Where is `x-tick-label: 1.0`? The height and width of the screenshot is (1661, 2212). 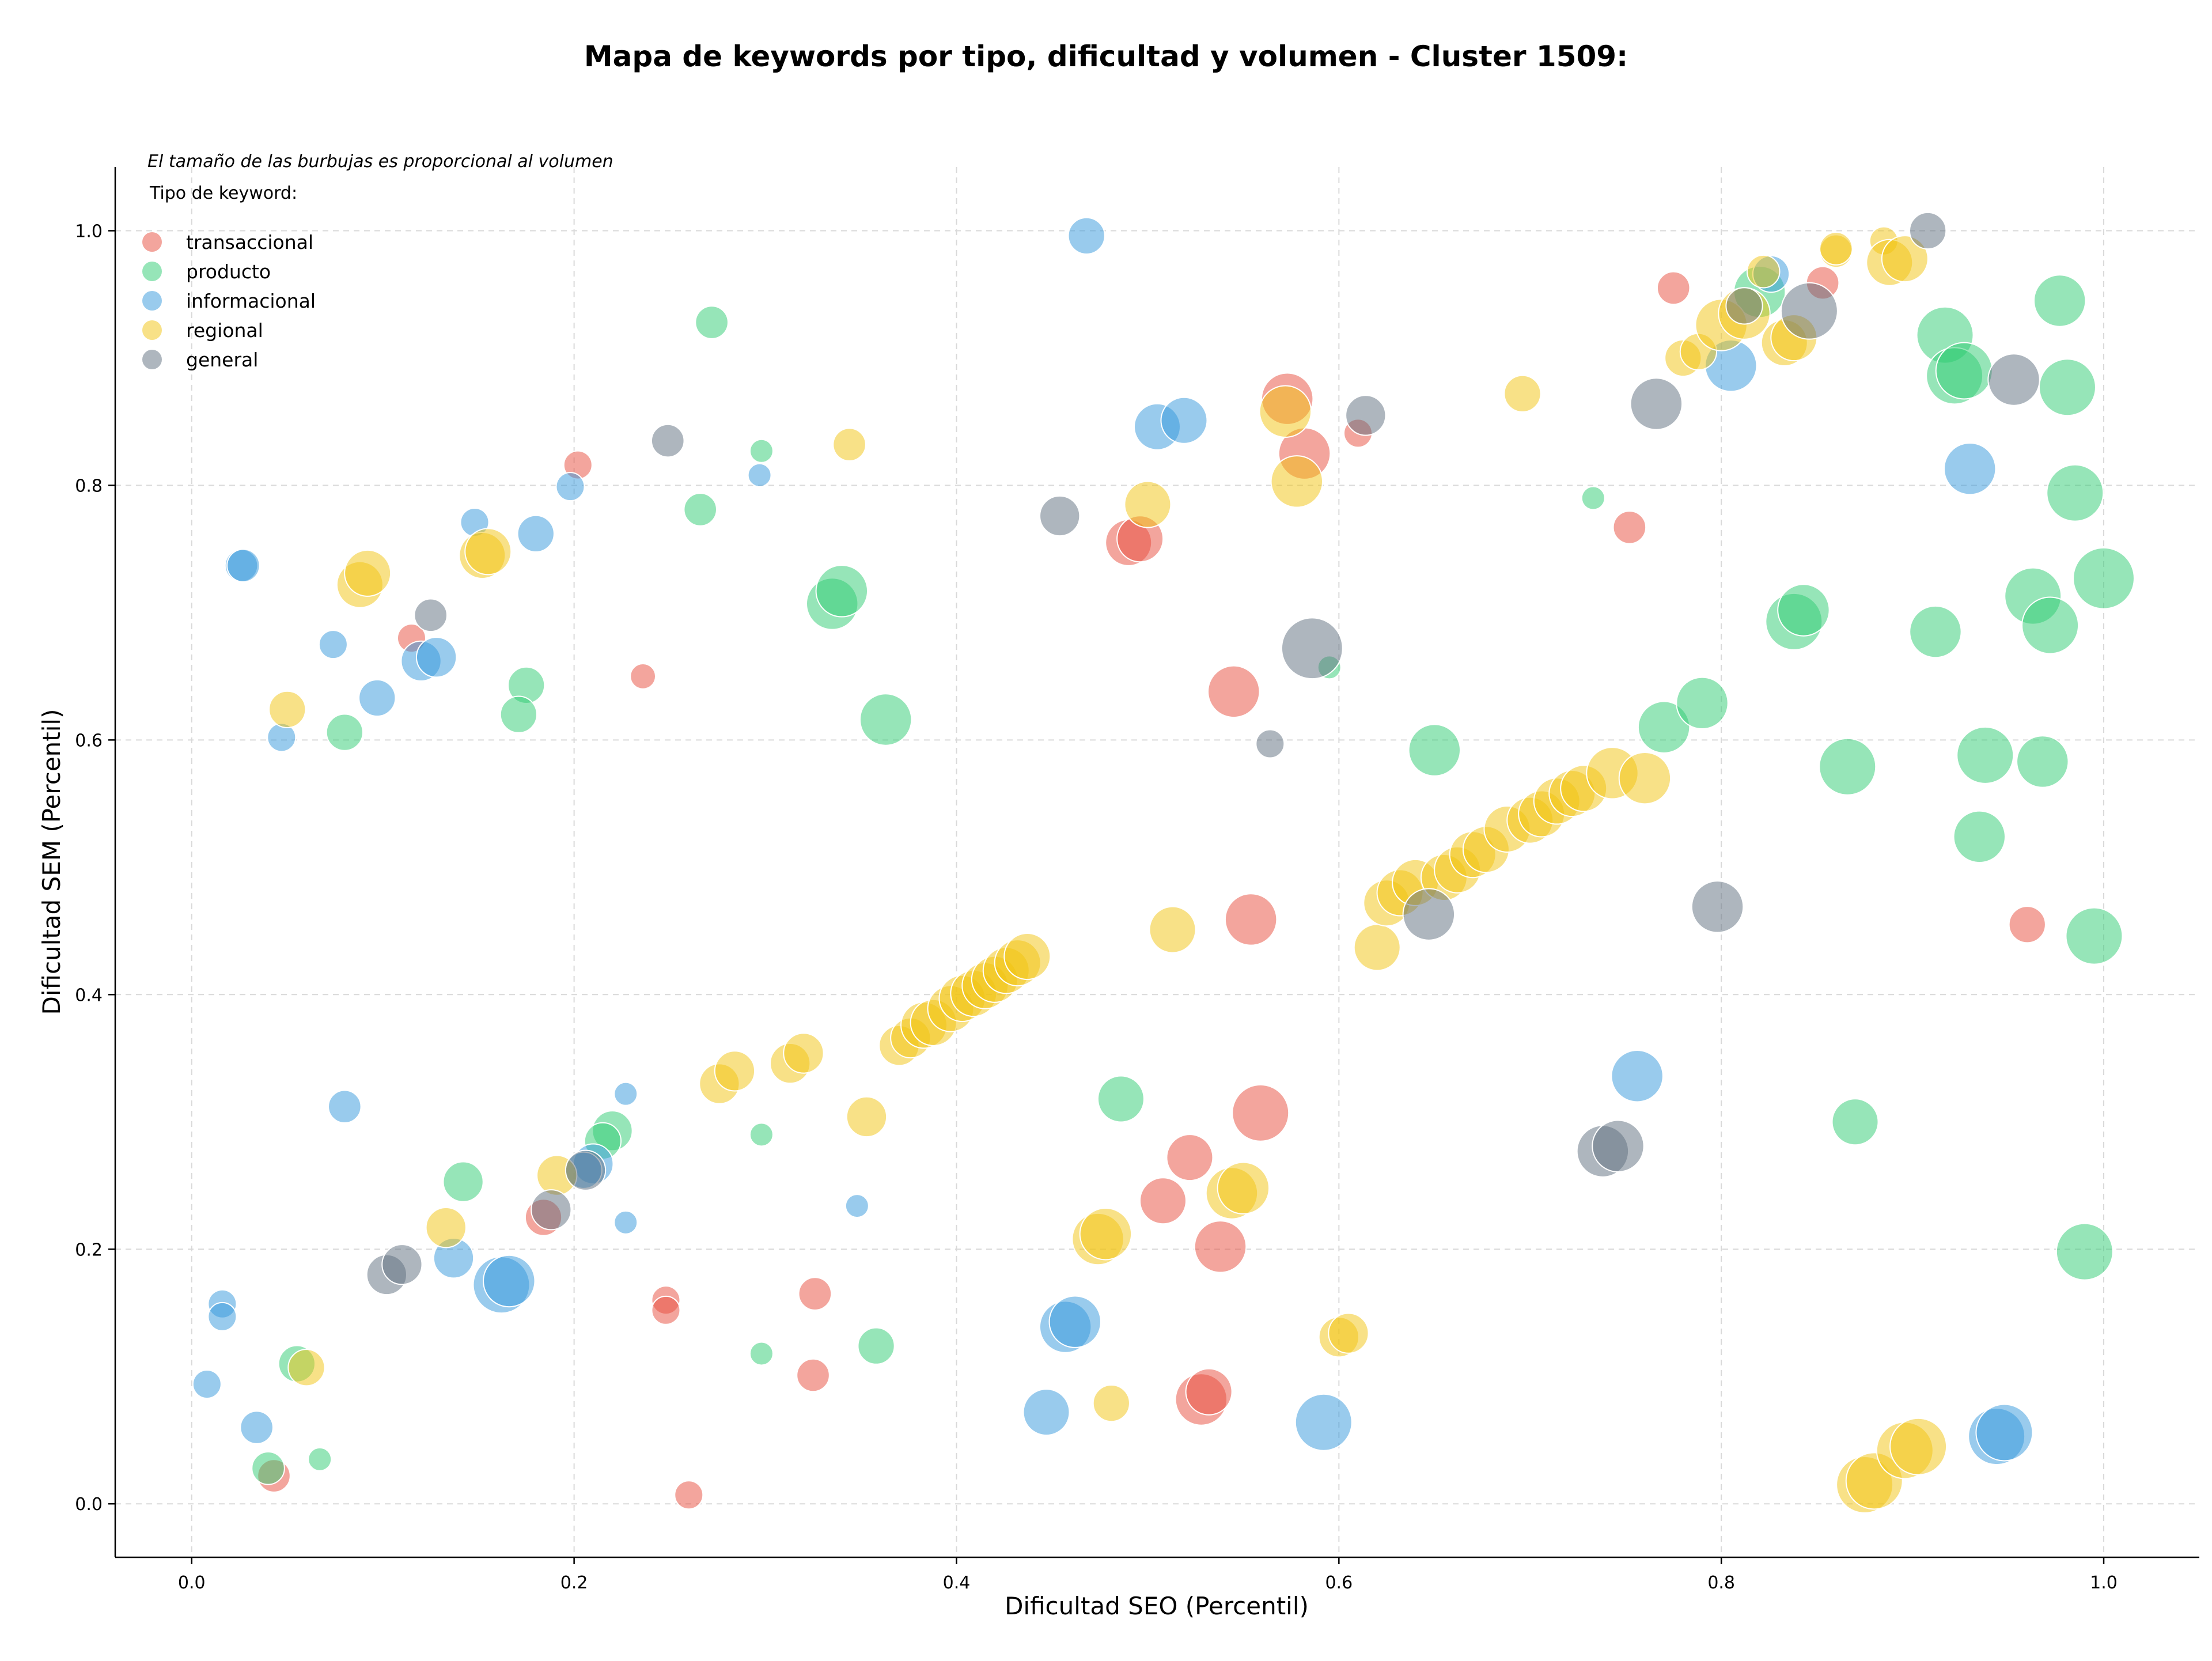
x-tick-label: 1.0 is located at coordinates (2104, 1583).